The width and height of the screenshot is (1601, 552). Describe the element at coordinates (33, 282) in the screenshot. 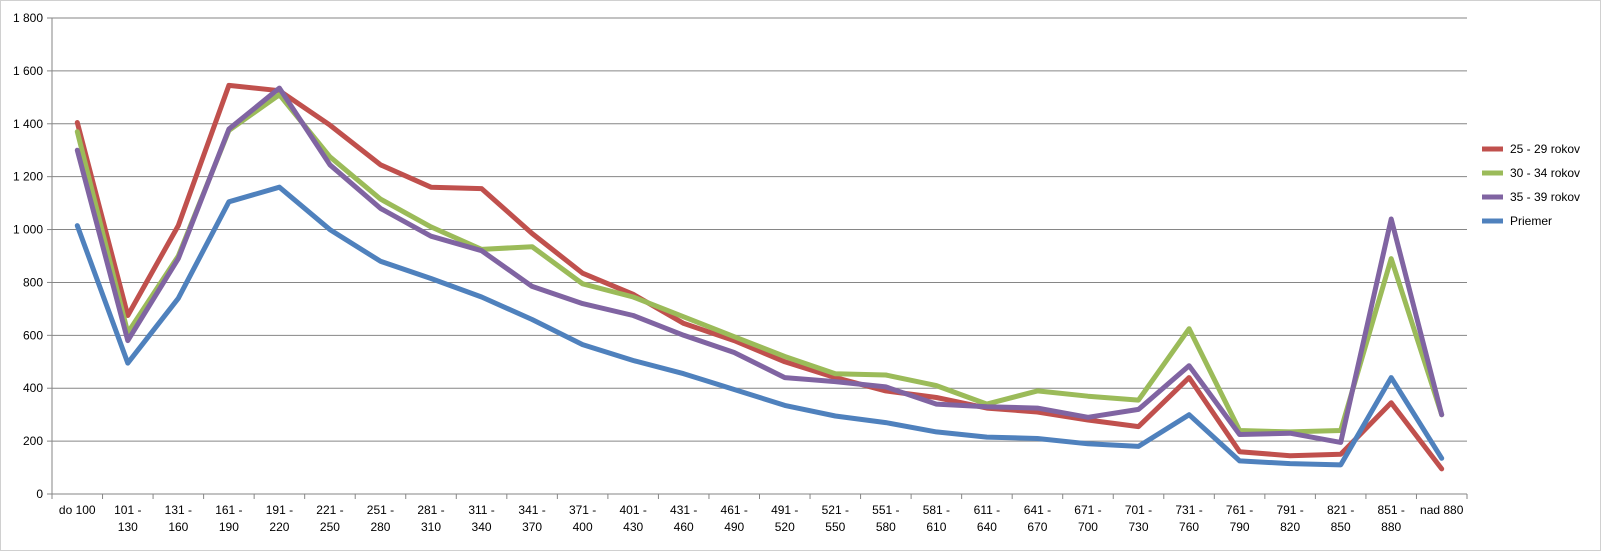

I see `y-tick-label: 800` at that location.